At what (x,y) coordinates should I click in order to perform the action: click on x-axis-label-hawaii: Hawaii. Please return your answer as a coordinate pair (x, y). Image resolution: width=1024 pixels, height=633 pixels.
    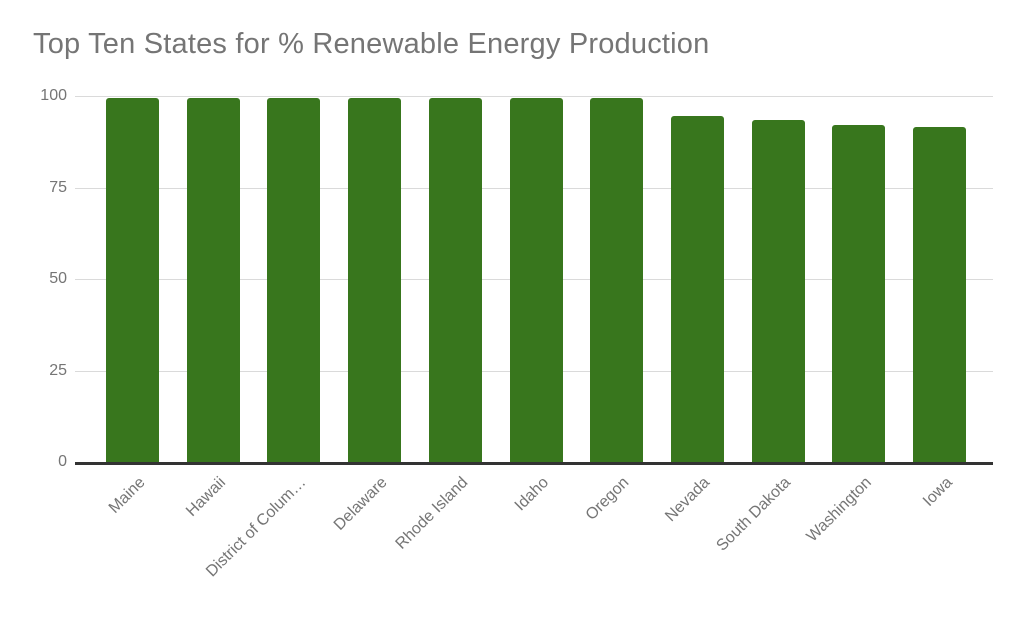
    Looking at the image, I should click on (206, 497).